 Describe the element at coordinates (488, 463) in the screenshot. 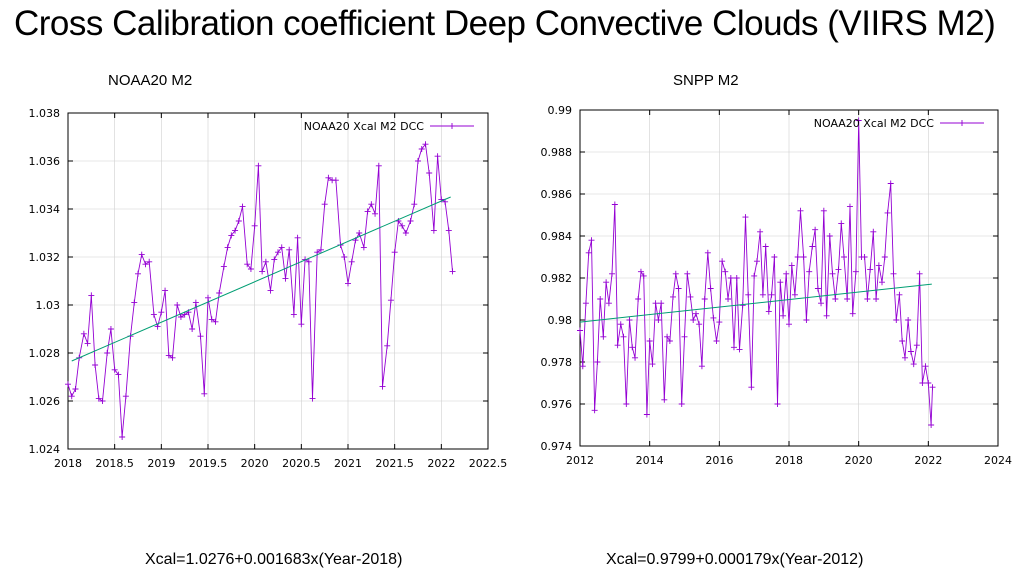

I see `x-tick-label: 2022.5` at that location.